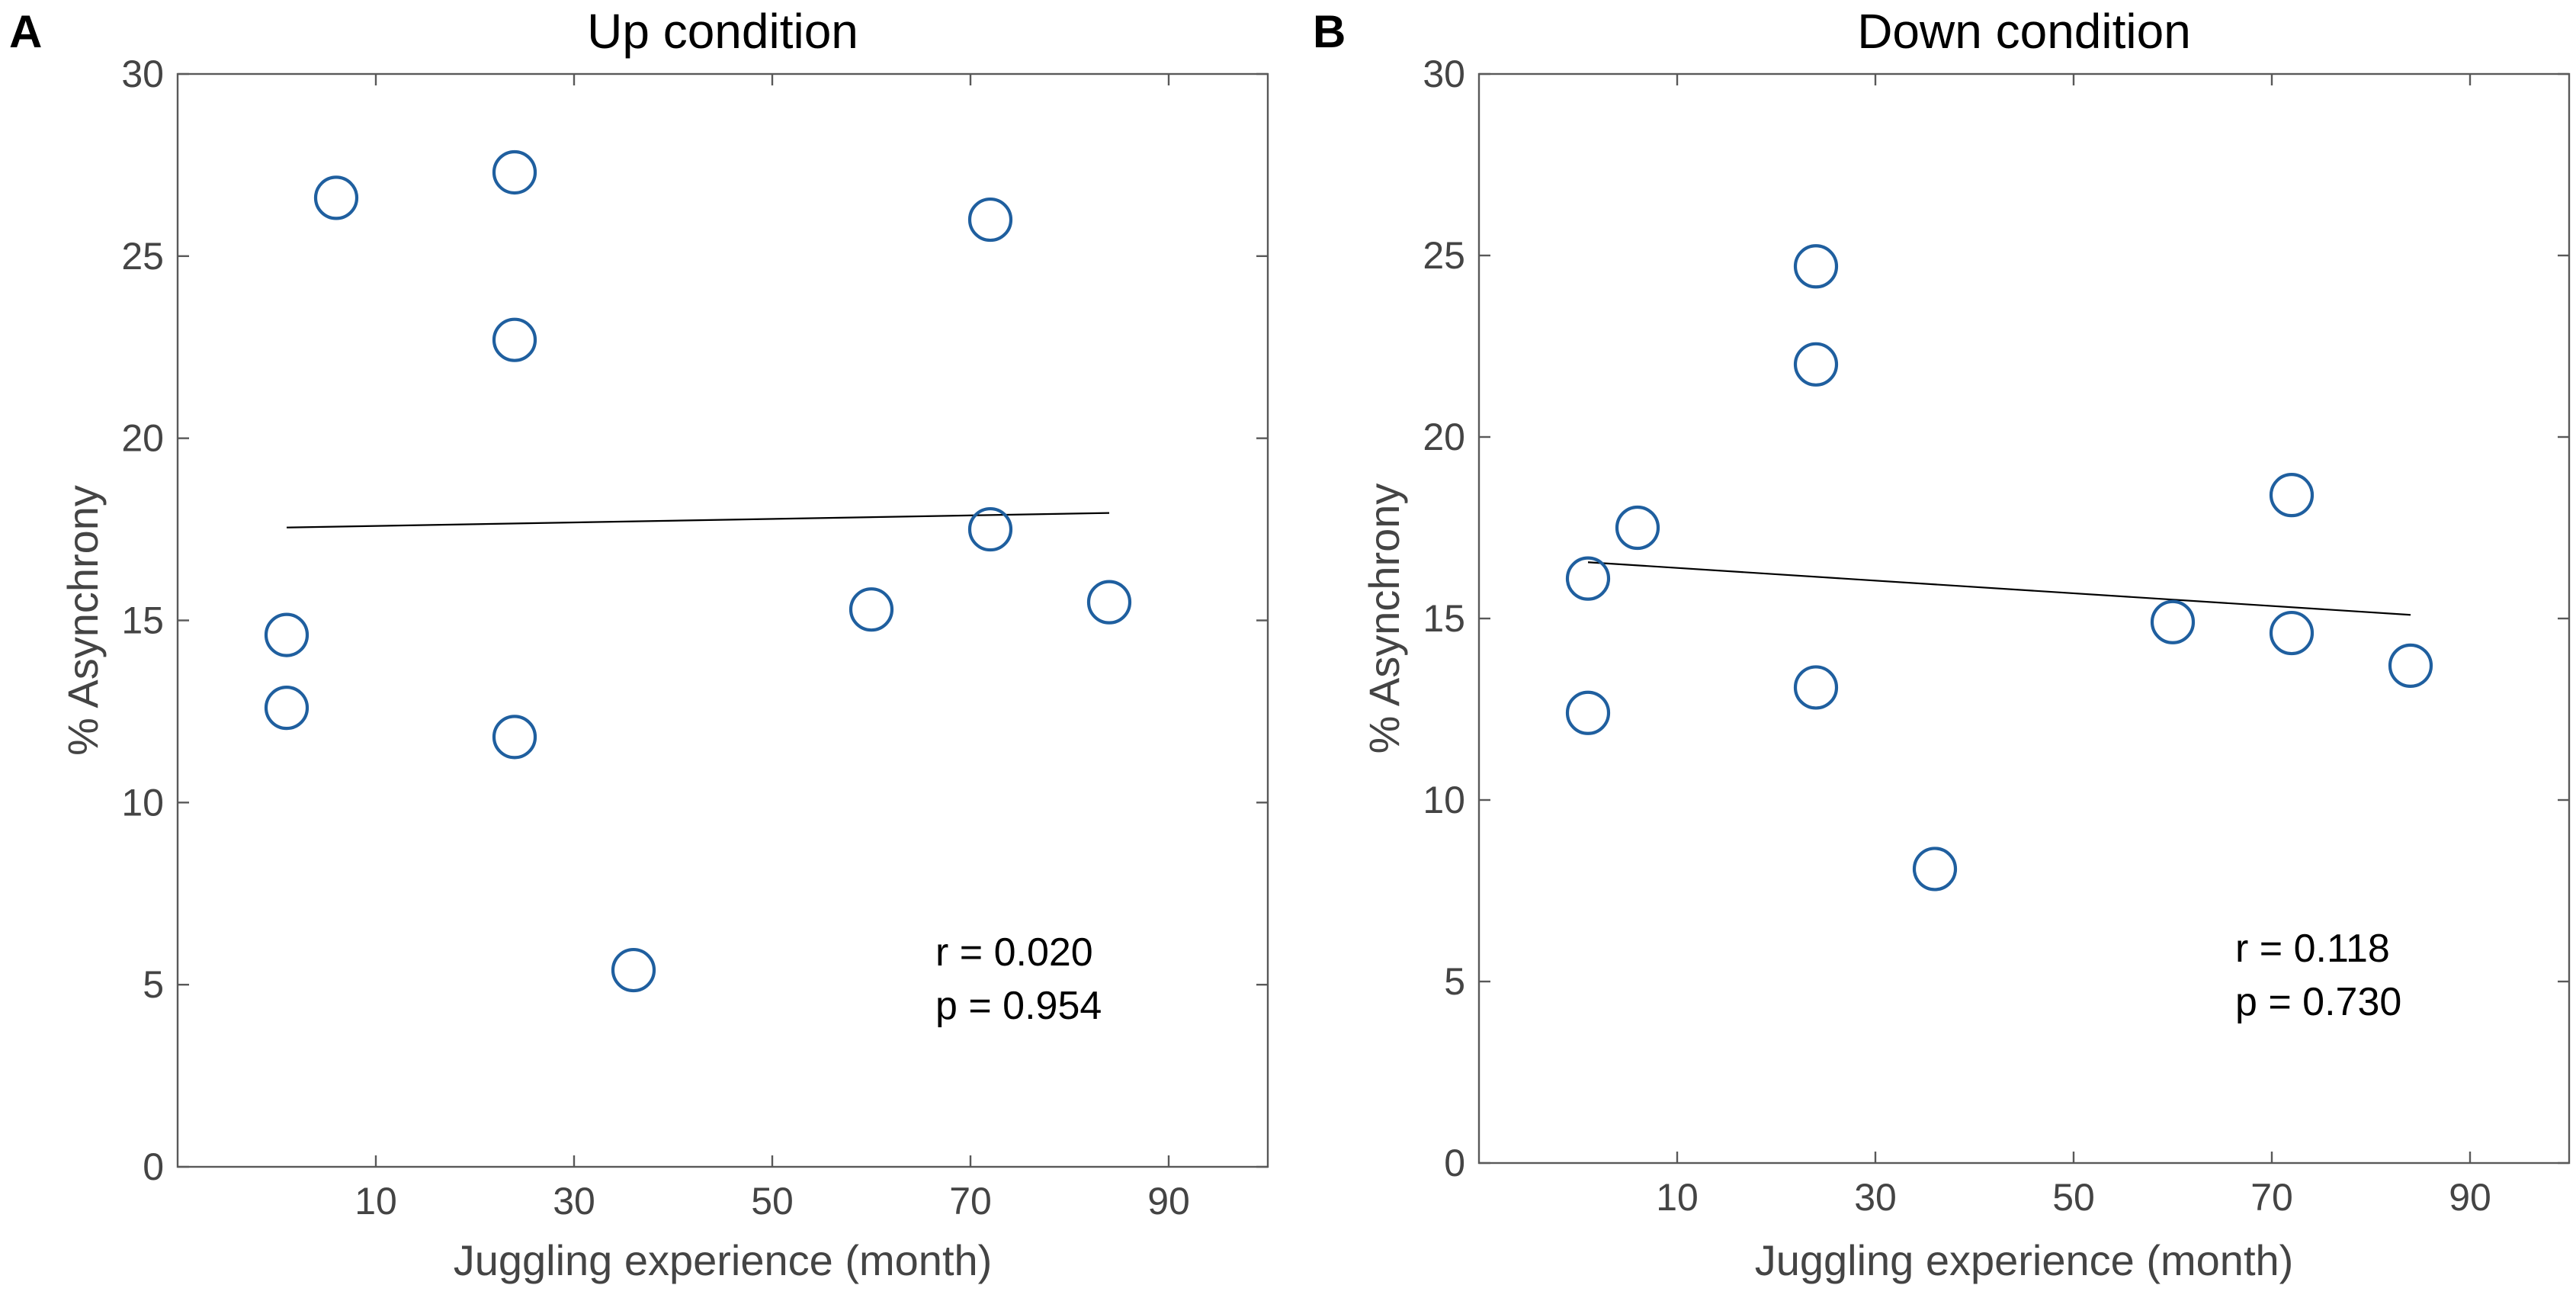 The width and height of the screenshot is (2576, 1298). What do you see at coordinates (722, 31) in the screenshot?
I see `chart-title: Up condition` at bounding box center [722, 31].